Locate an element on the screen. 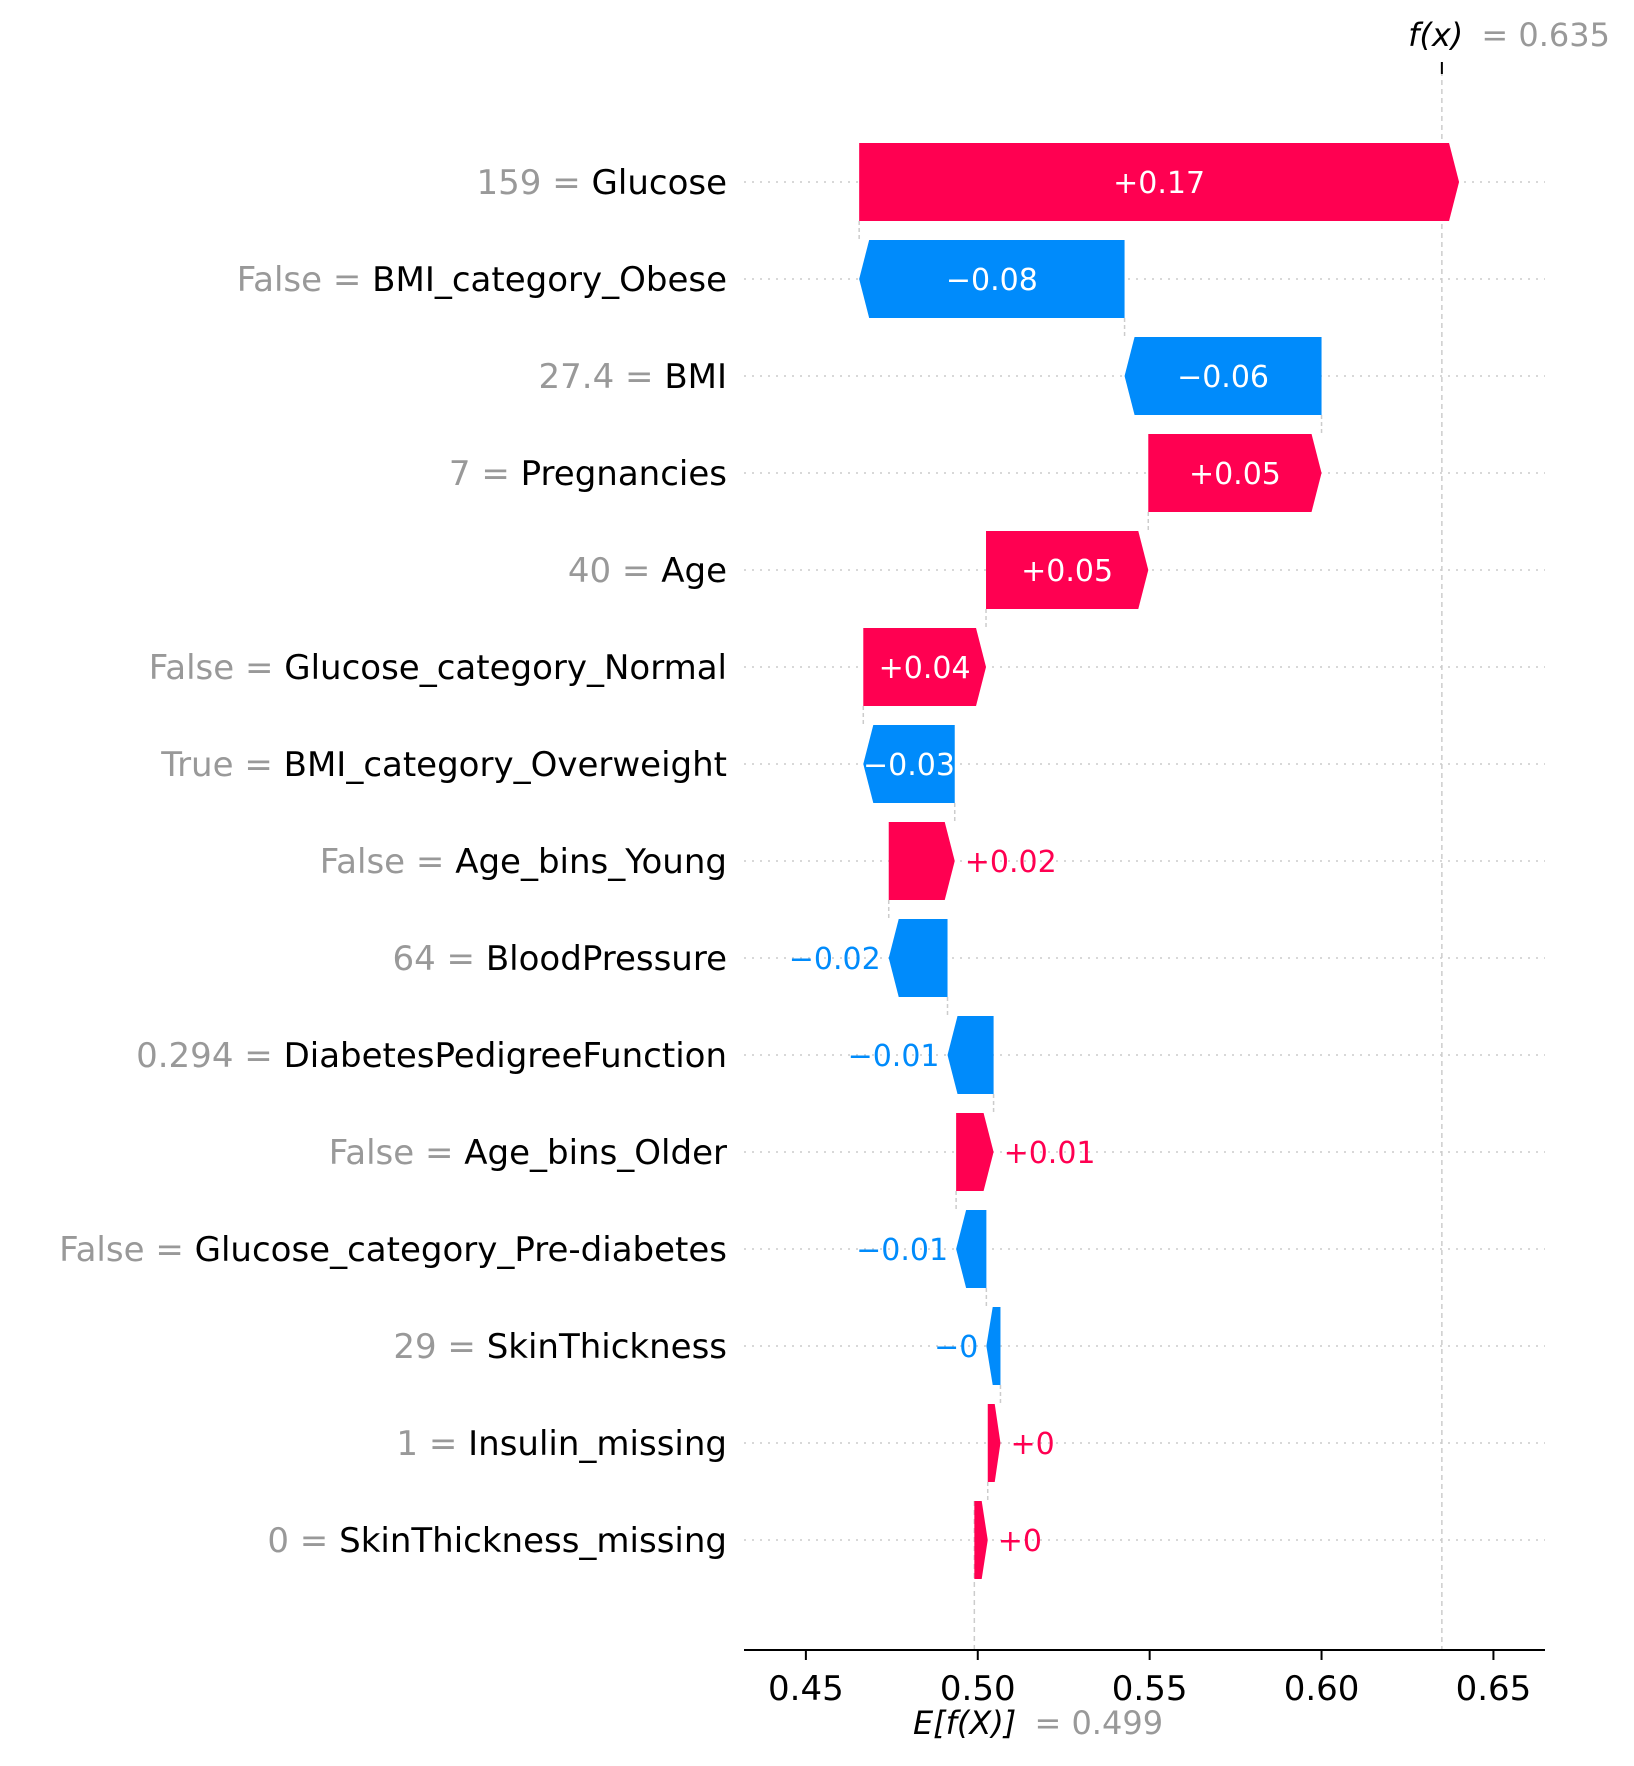  feature-label: 159 = Glucose is located at coordinates (602, 183).